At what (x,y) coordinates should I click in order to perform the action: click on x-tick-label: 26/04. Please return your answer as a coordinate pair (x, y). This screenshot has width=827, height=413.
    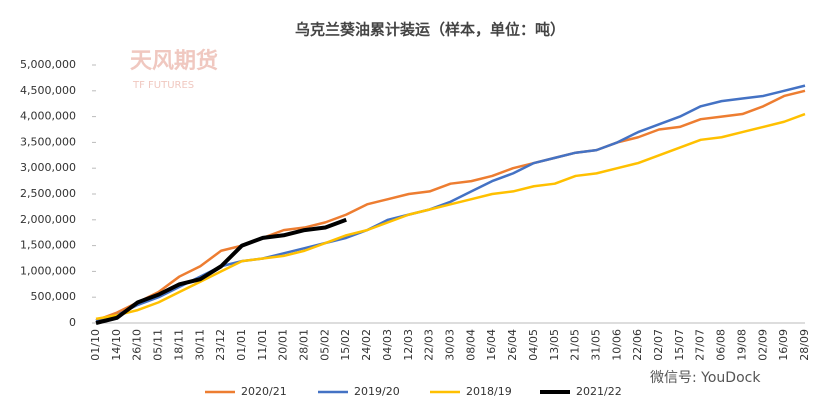
    Looking at the image, I should click on (512, 345).